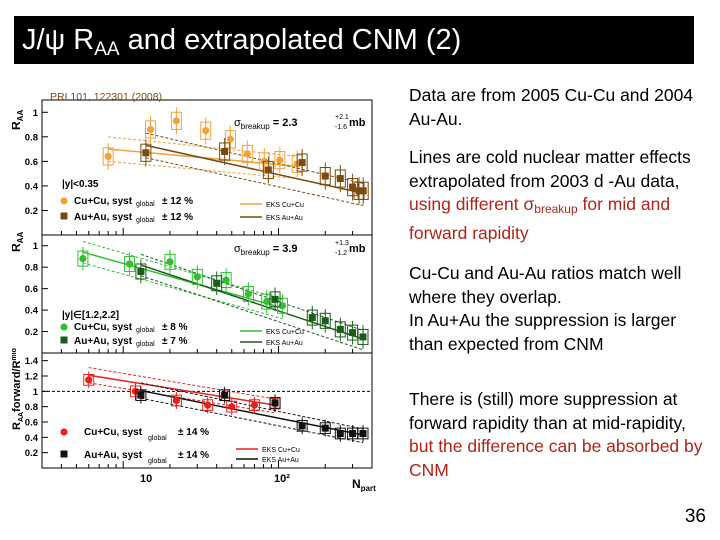 Image resolution: width=720 pixels, height=540 pixels. What do you see at coordinates (17, 426) in the screenshot?
I see `panel-3-ylabel-main: R` at bounding box center [17, 426].